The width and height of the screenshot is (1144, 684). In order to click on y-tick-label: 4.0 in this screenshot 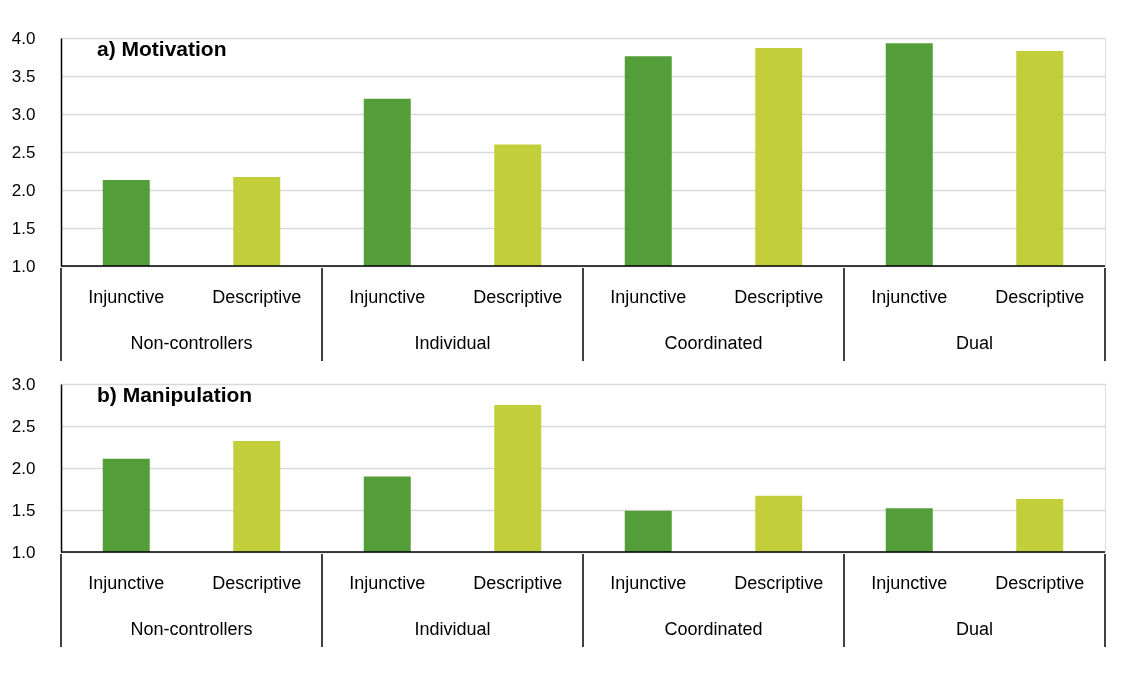, I will do `click(23, 38)`.